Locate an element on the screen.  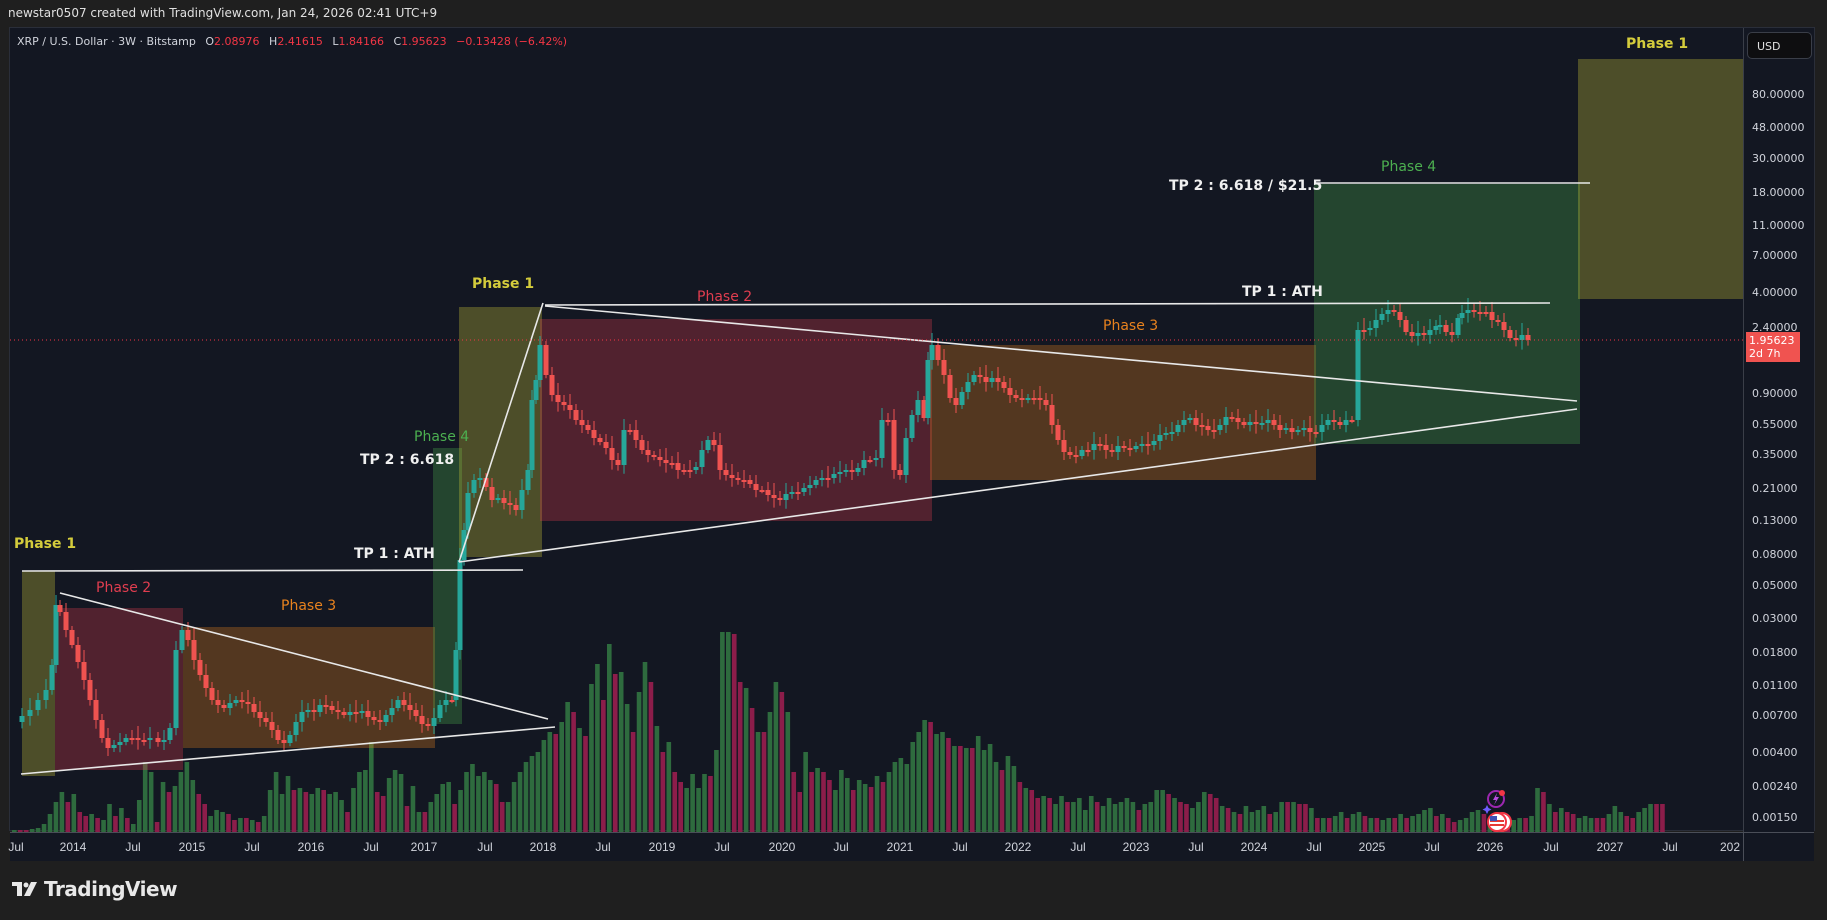
open-label: O is located at coordinates (210, 41).